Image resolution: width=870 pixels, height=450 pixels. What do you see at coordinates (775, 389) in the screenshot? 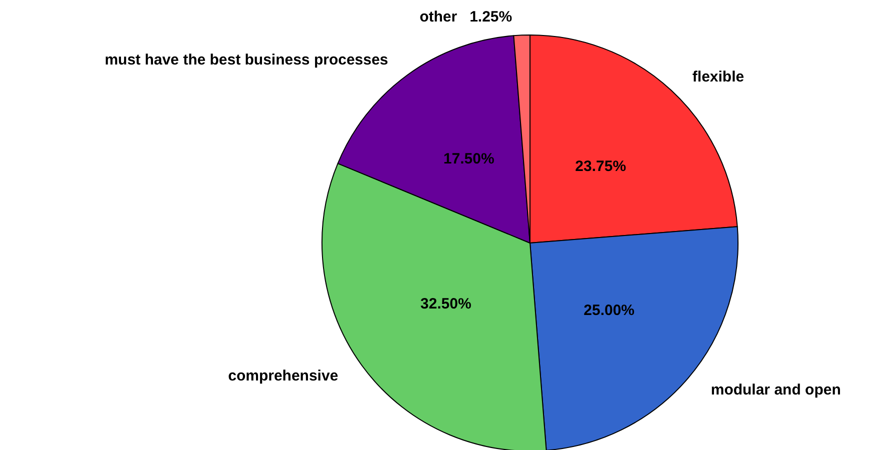
I see `slice-label: modular and open` at bounding box center [775, 389].